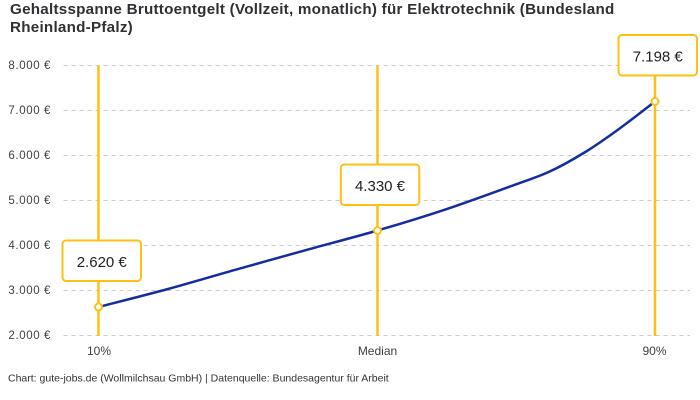  Describe the element at coordinates (29, 201) in the screenshot. I see `svg-text: 5.000 €` at that location.